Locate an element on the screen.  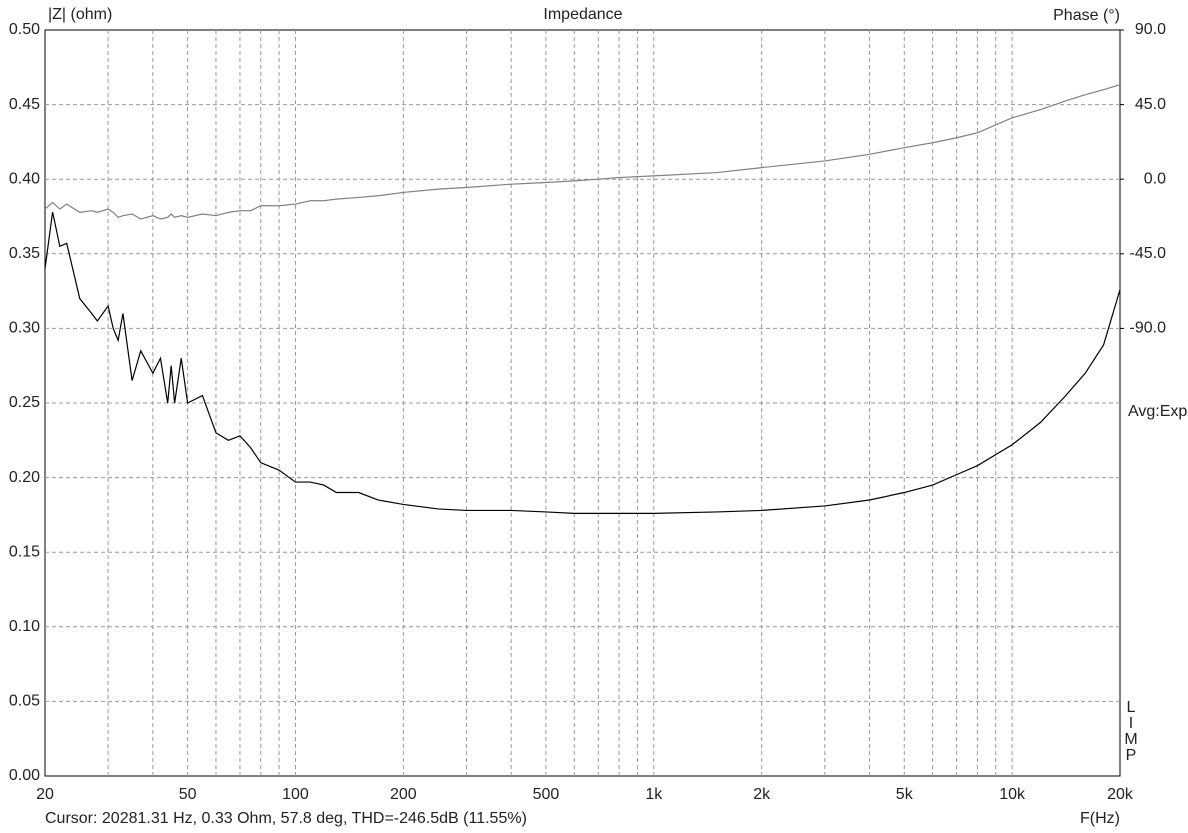
x-tick-label: 500 is located at coordinates (546, 794).